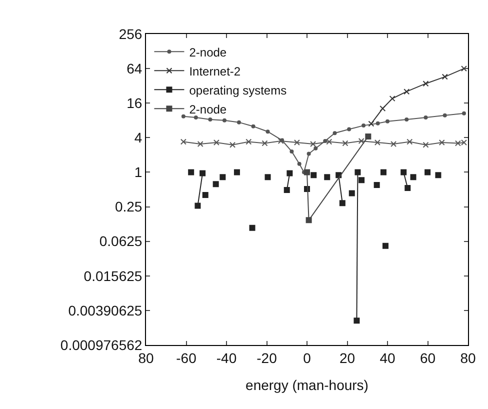  Describe the element at coordinates (134, 103) in the screenshot. I see `y-tick-label: 16` at that location.